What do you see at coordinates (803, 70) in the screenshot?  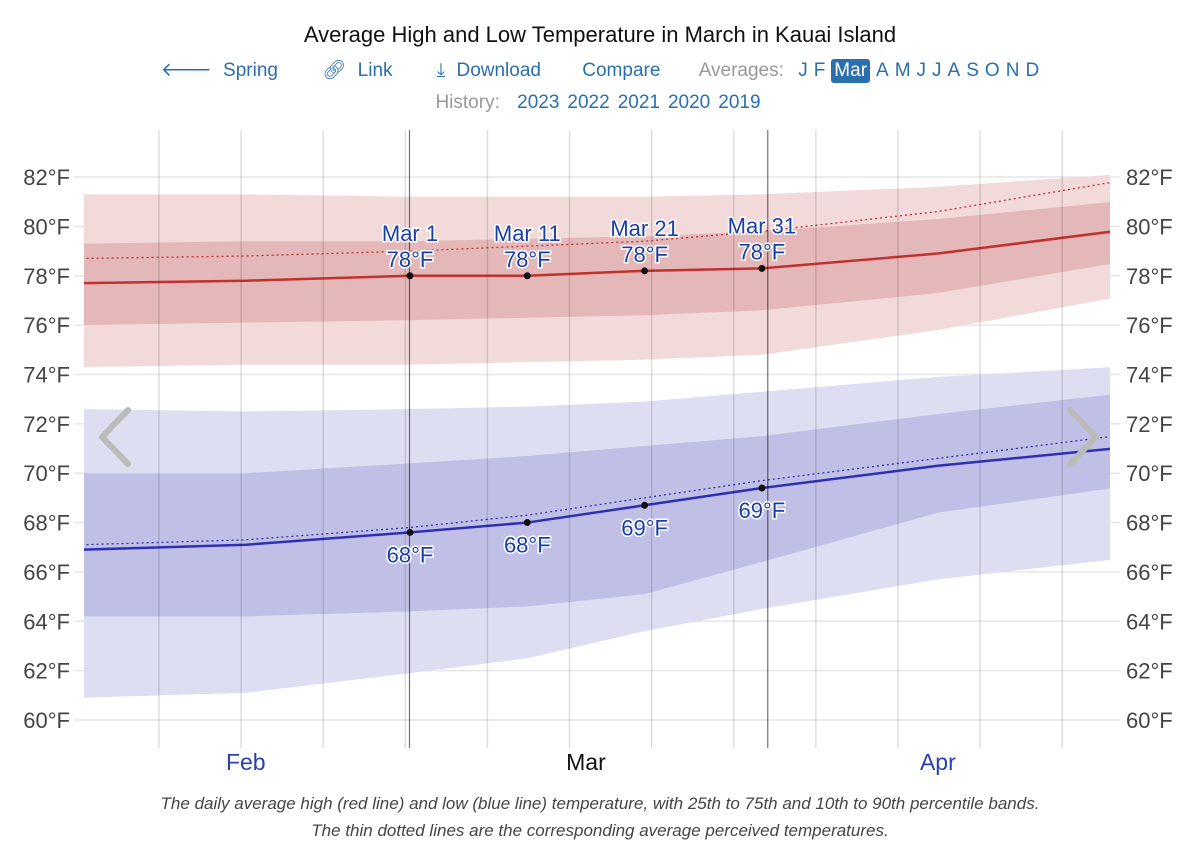 I see `month-0: J` at bounding box center [803, 70].